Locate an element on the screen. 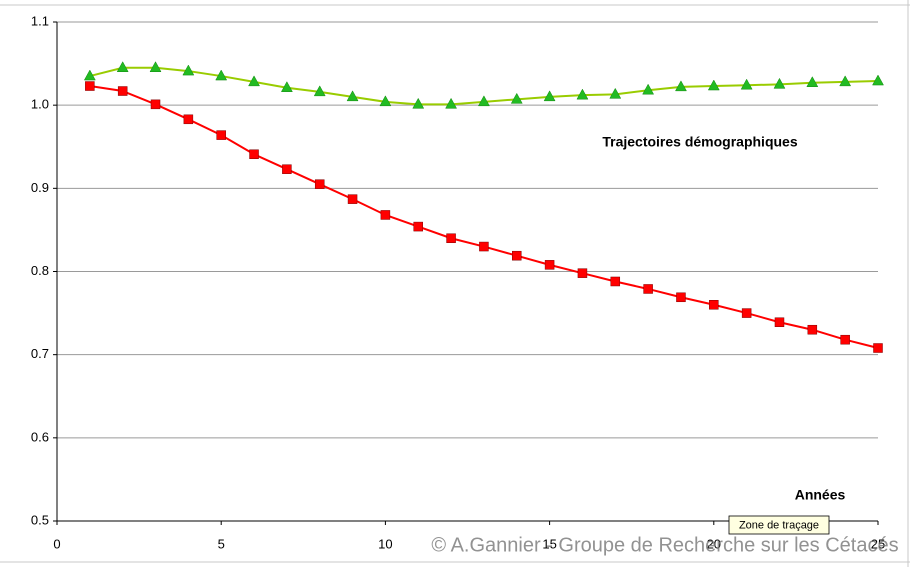 The height and width of the screenshot is (572, 910). x-tick-label: 10 is located at coordinates (385, 543).